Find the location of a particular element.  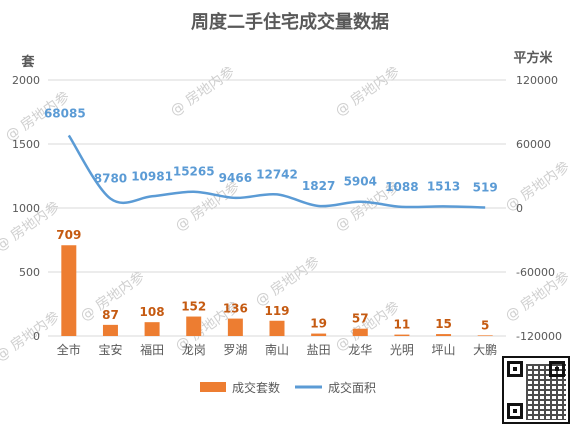

x-tick-label: 光明 is located at coordinates (402, 350).